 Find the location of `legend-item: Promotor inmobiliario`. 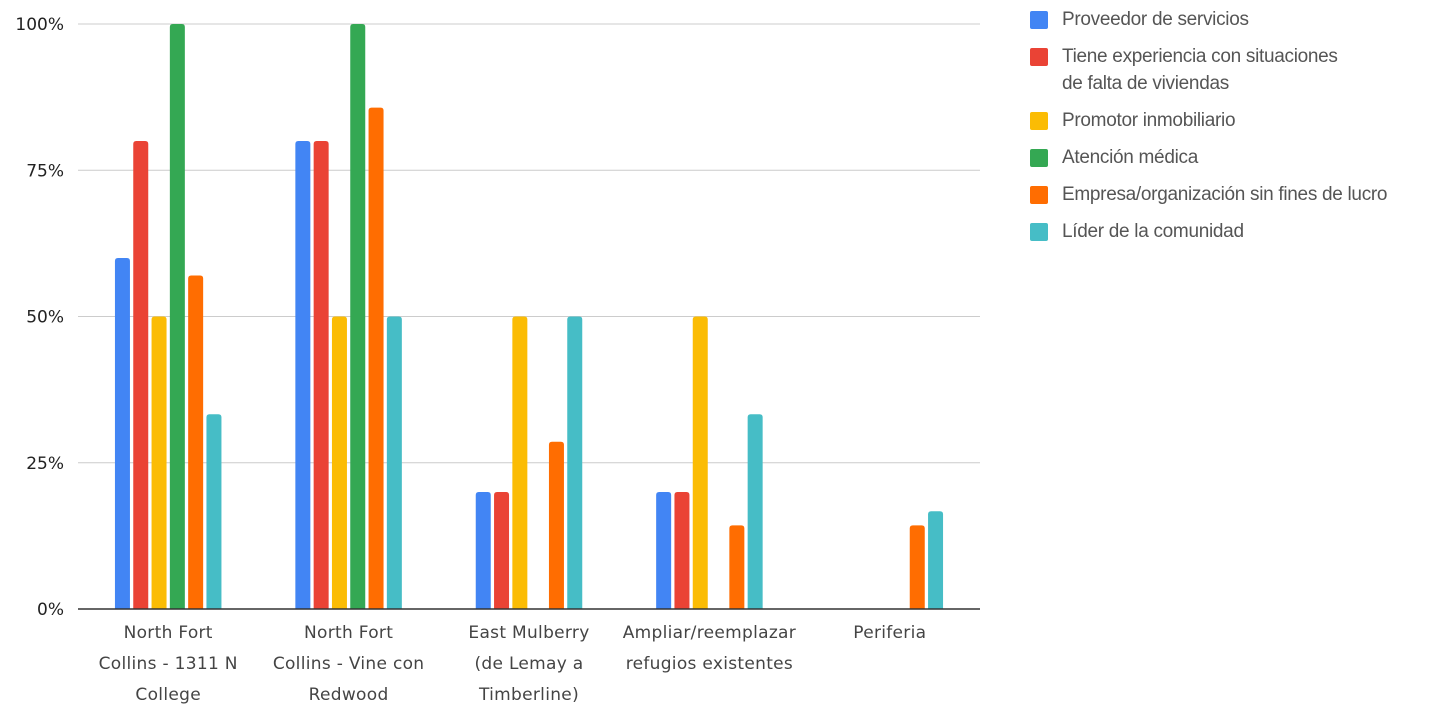

legend-item: Promotor inmobiliario is located at coordinates (1240, 120).